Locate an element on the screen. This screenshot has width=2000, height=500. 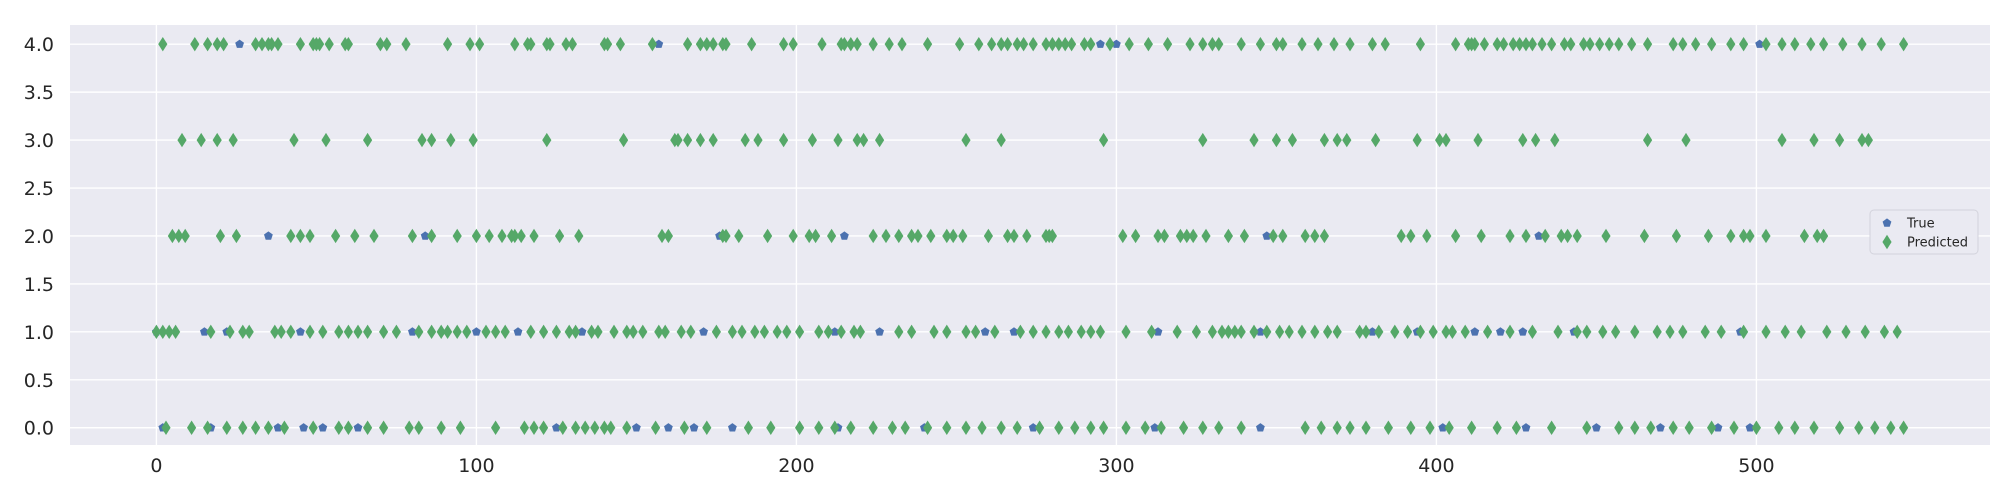
x-tick-label: 200 is located at coordinates (796, 466).